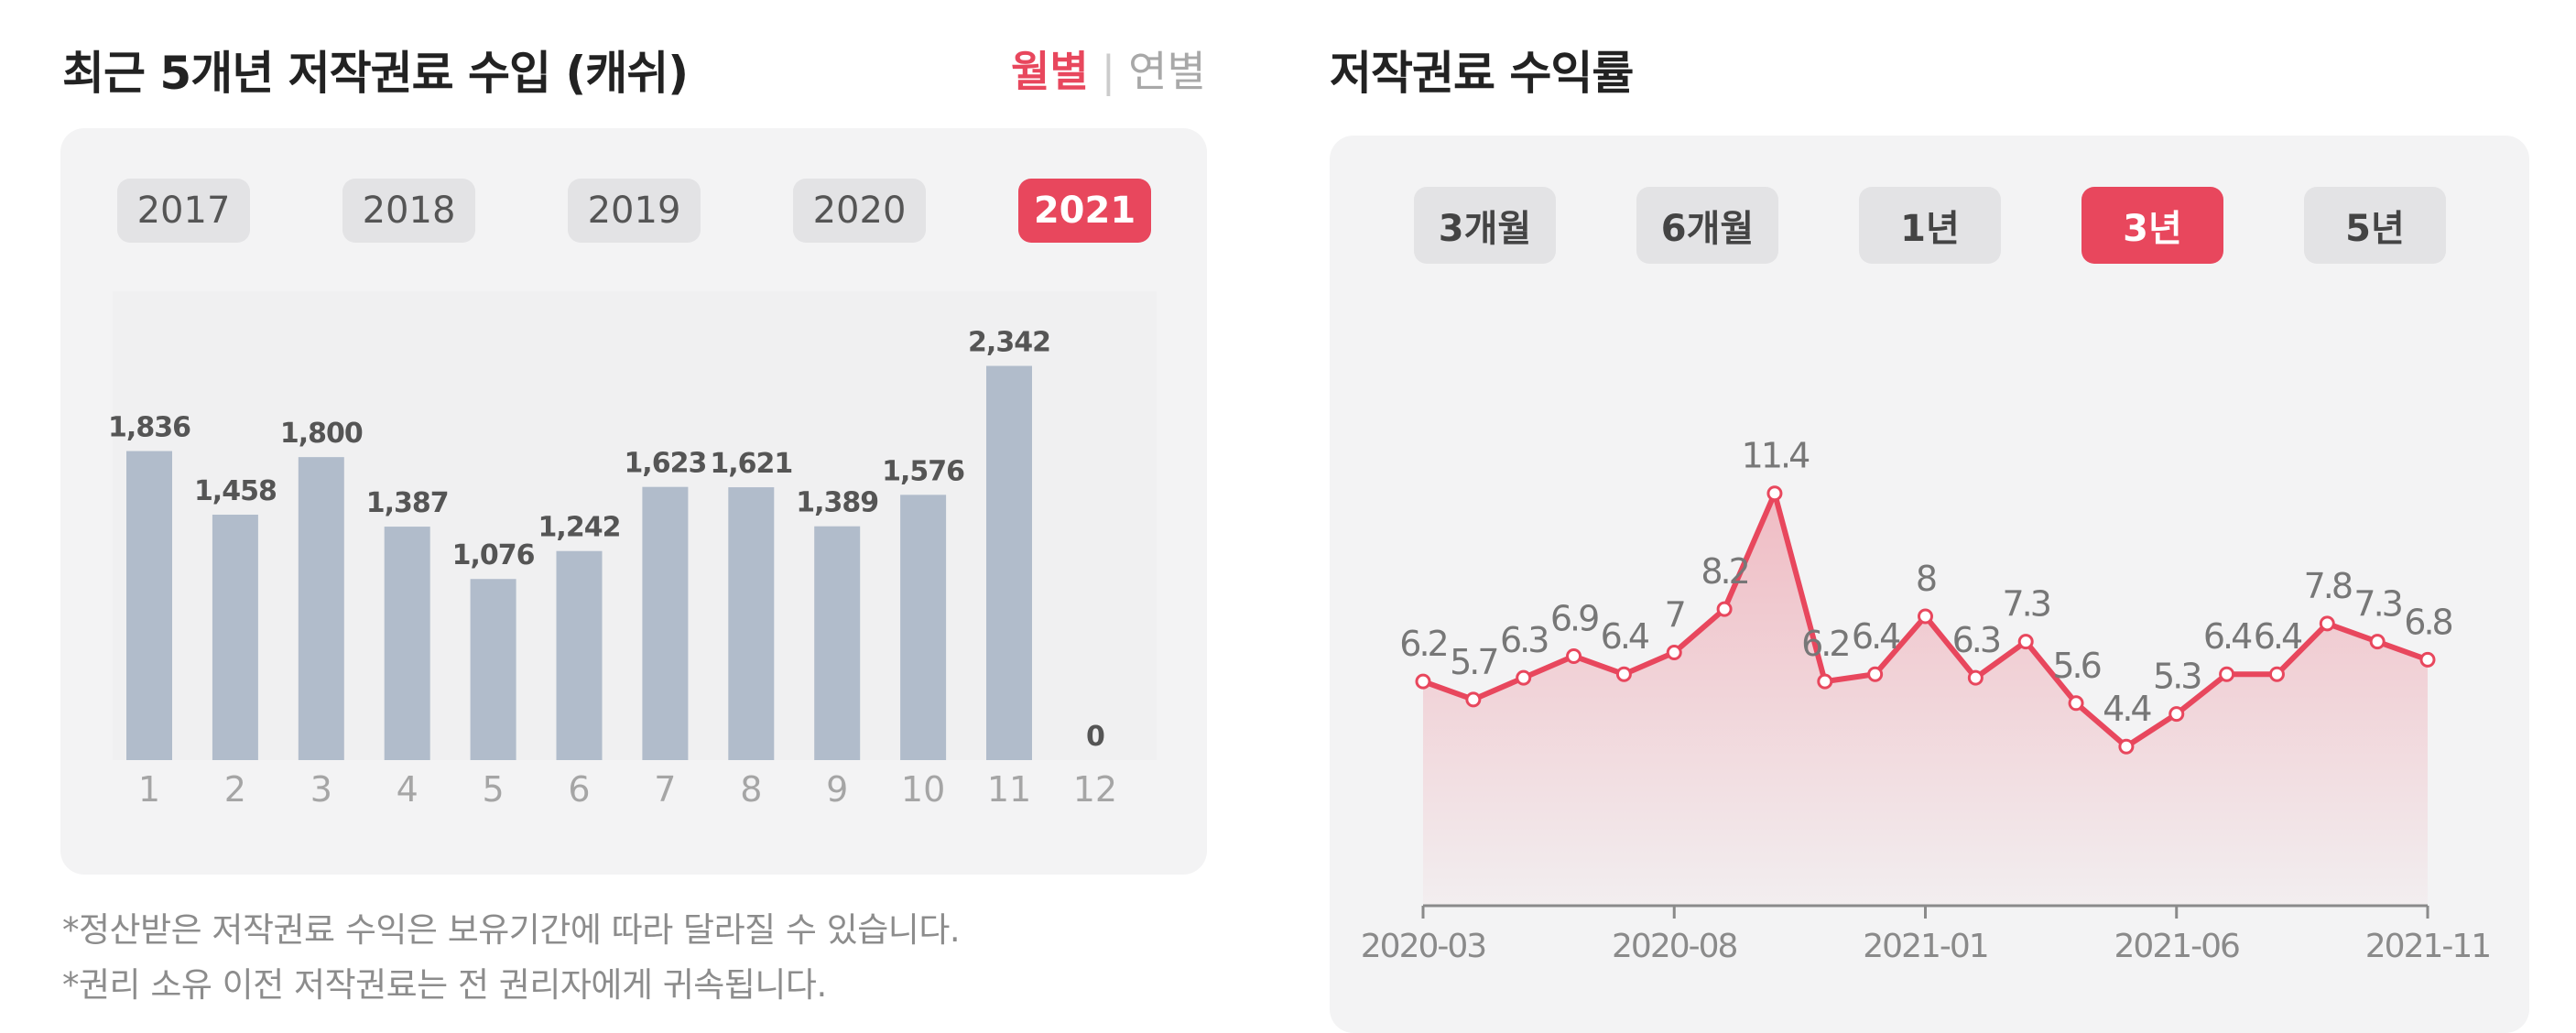 The width and height of the screenshot is (2576, 1033). Describe the element at coordinates (321, 789) in the screenshot. I see `bar-tick-label: 3` at that location.